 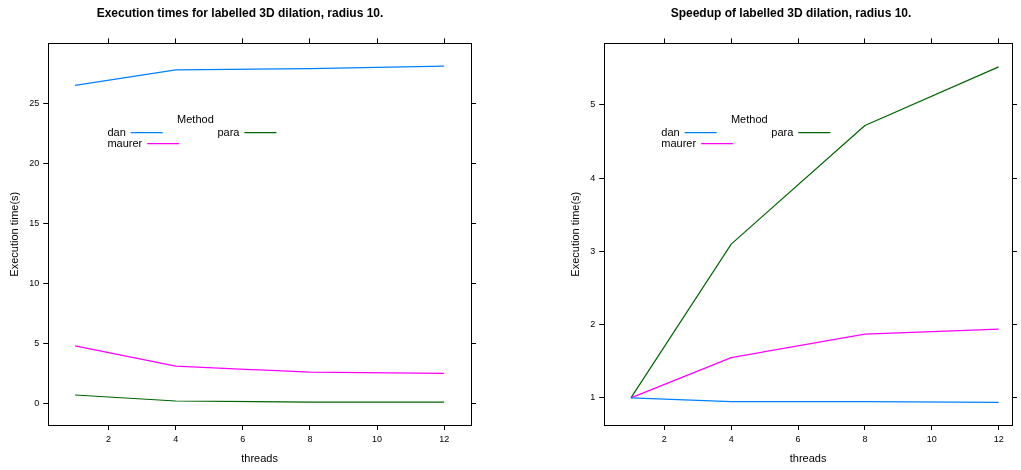 I want to click on y-tick-label: 4, so click(x=593, y=177).